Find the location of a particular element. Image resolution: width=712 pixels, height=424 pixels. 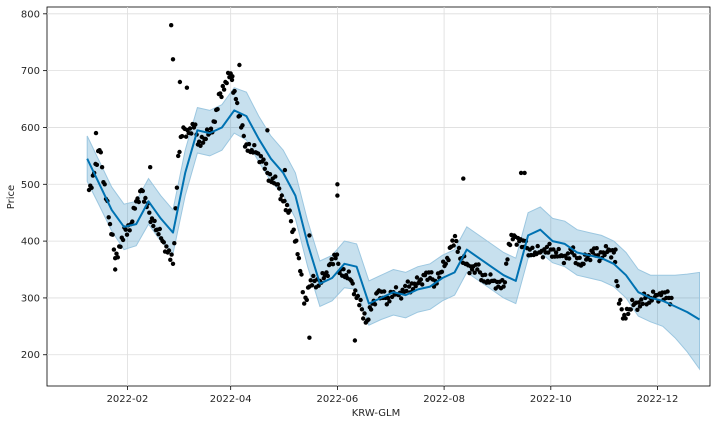

x-tick-label: 2022-02 is located at coordinates (128, 399).